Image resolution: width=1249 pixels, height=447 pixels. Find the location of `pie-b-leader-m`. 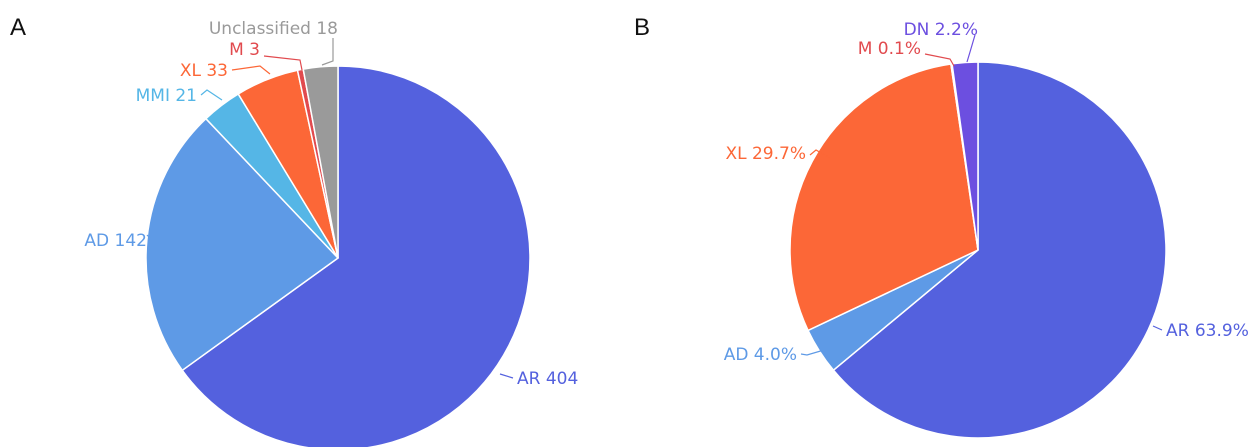

pie-b-leader-m is located at coordinates (939, 60).